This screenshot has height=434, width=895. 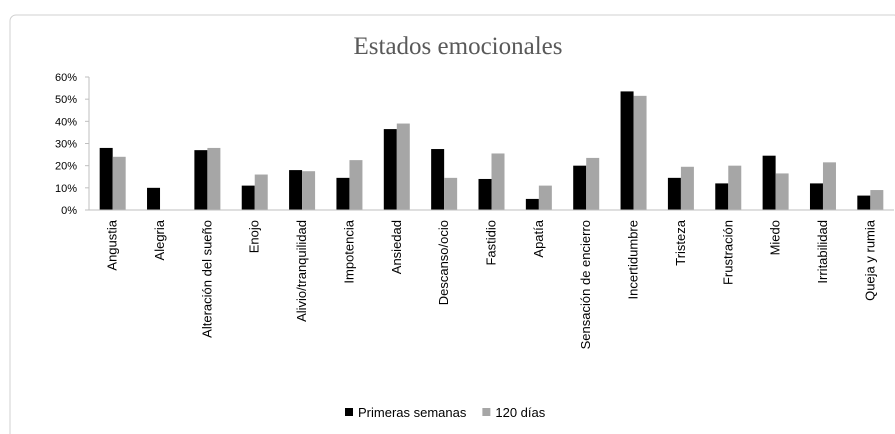 What do you see at coordinates (348, 251) in the screenshot?
I see `x-tick-label: Impotencia` at bounding box center [348, 251].